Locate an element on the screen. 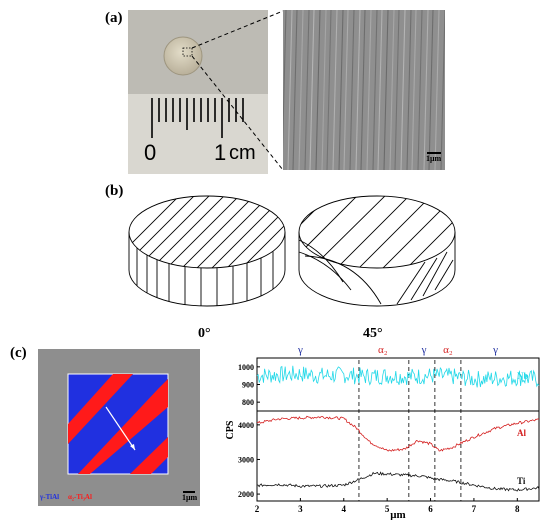  sem-texture is located at coordinates (364, 90).